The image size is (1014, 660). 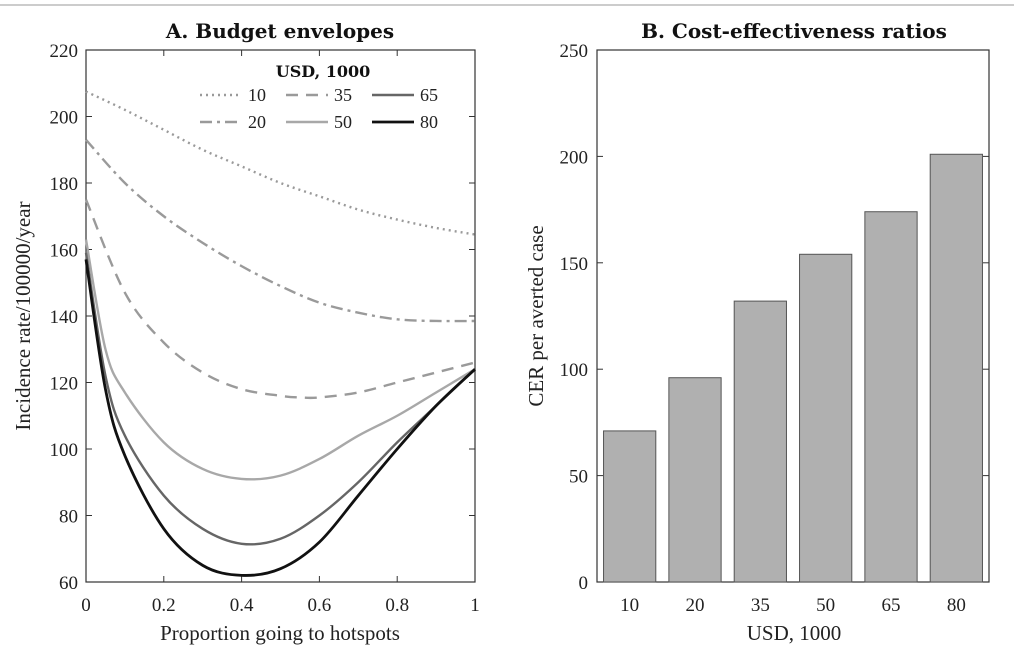 I want to click on legend-label-80: 80, so click(x=429, y=122).